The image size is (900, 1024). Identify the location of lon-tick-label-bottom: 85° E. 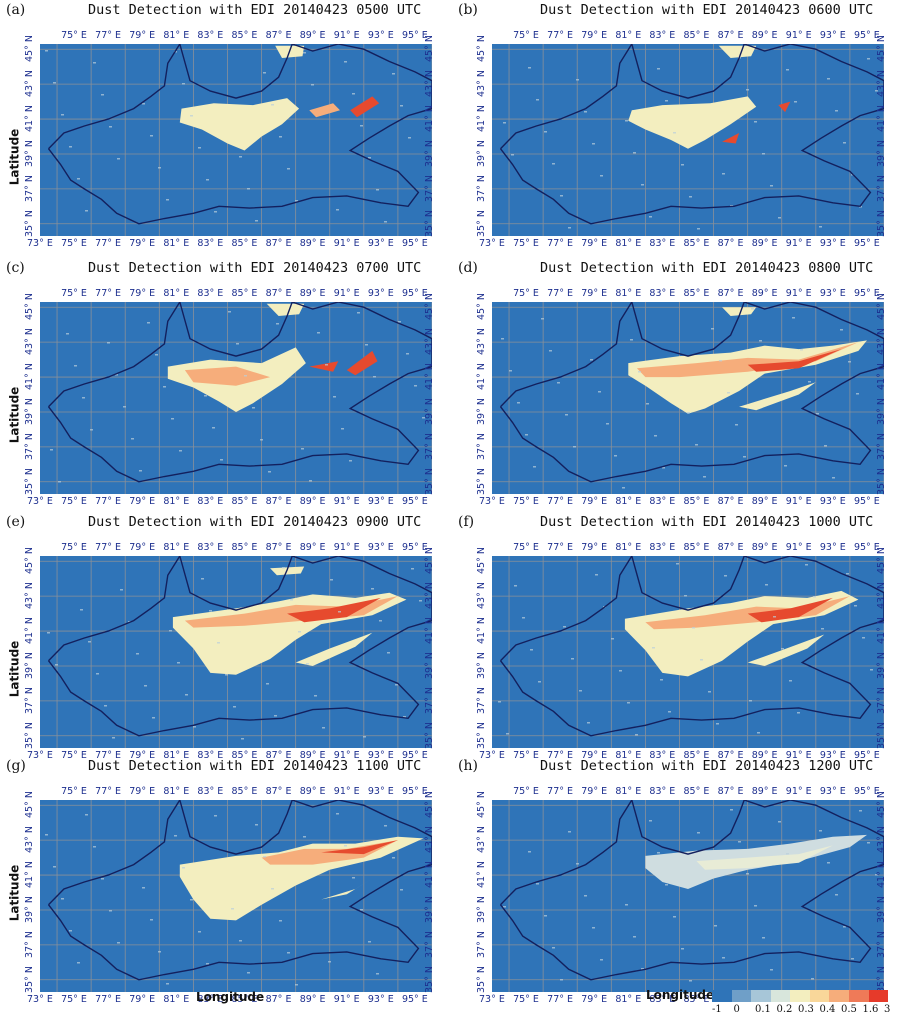
(696, 243).